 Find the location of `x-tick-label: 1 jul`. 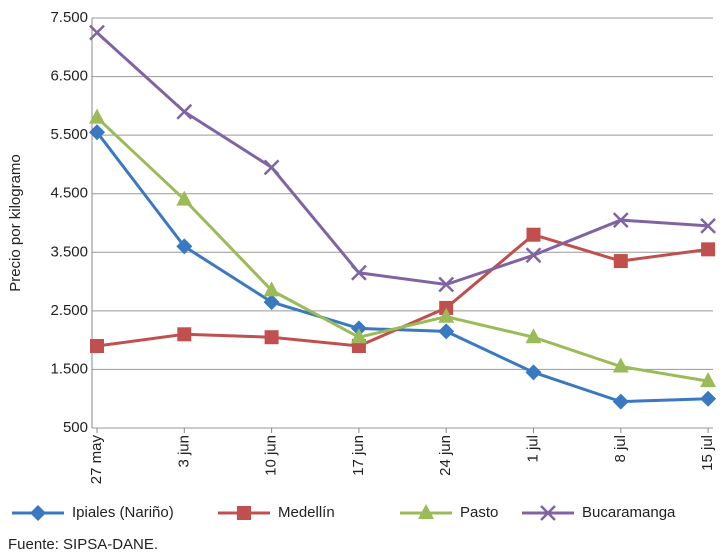

x-tick-label: 1 jul is located at coordinates (532, 449).